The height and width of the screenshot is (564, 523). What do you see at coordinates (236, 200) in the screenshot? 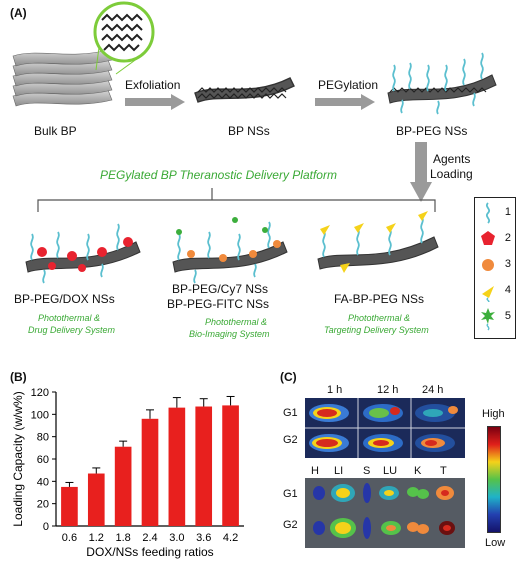
I see `platform-bracket` at bounding box center [236, 200].